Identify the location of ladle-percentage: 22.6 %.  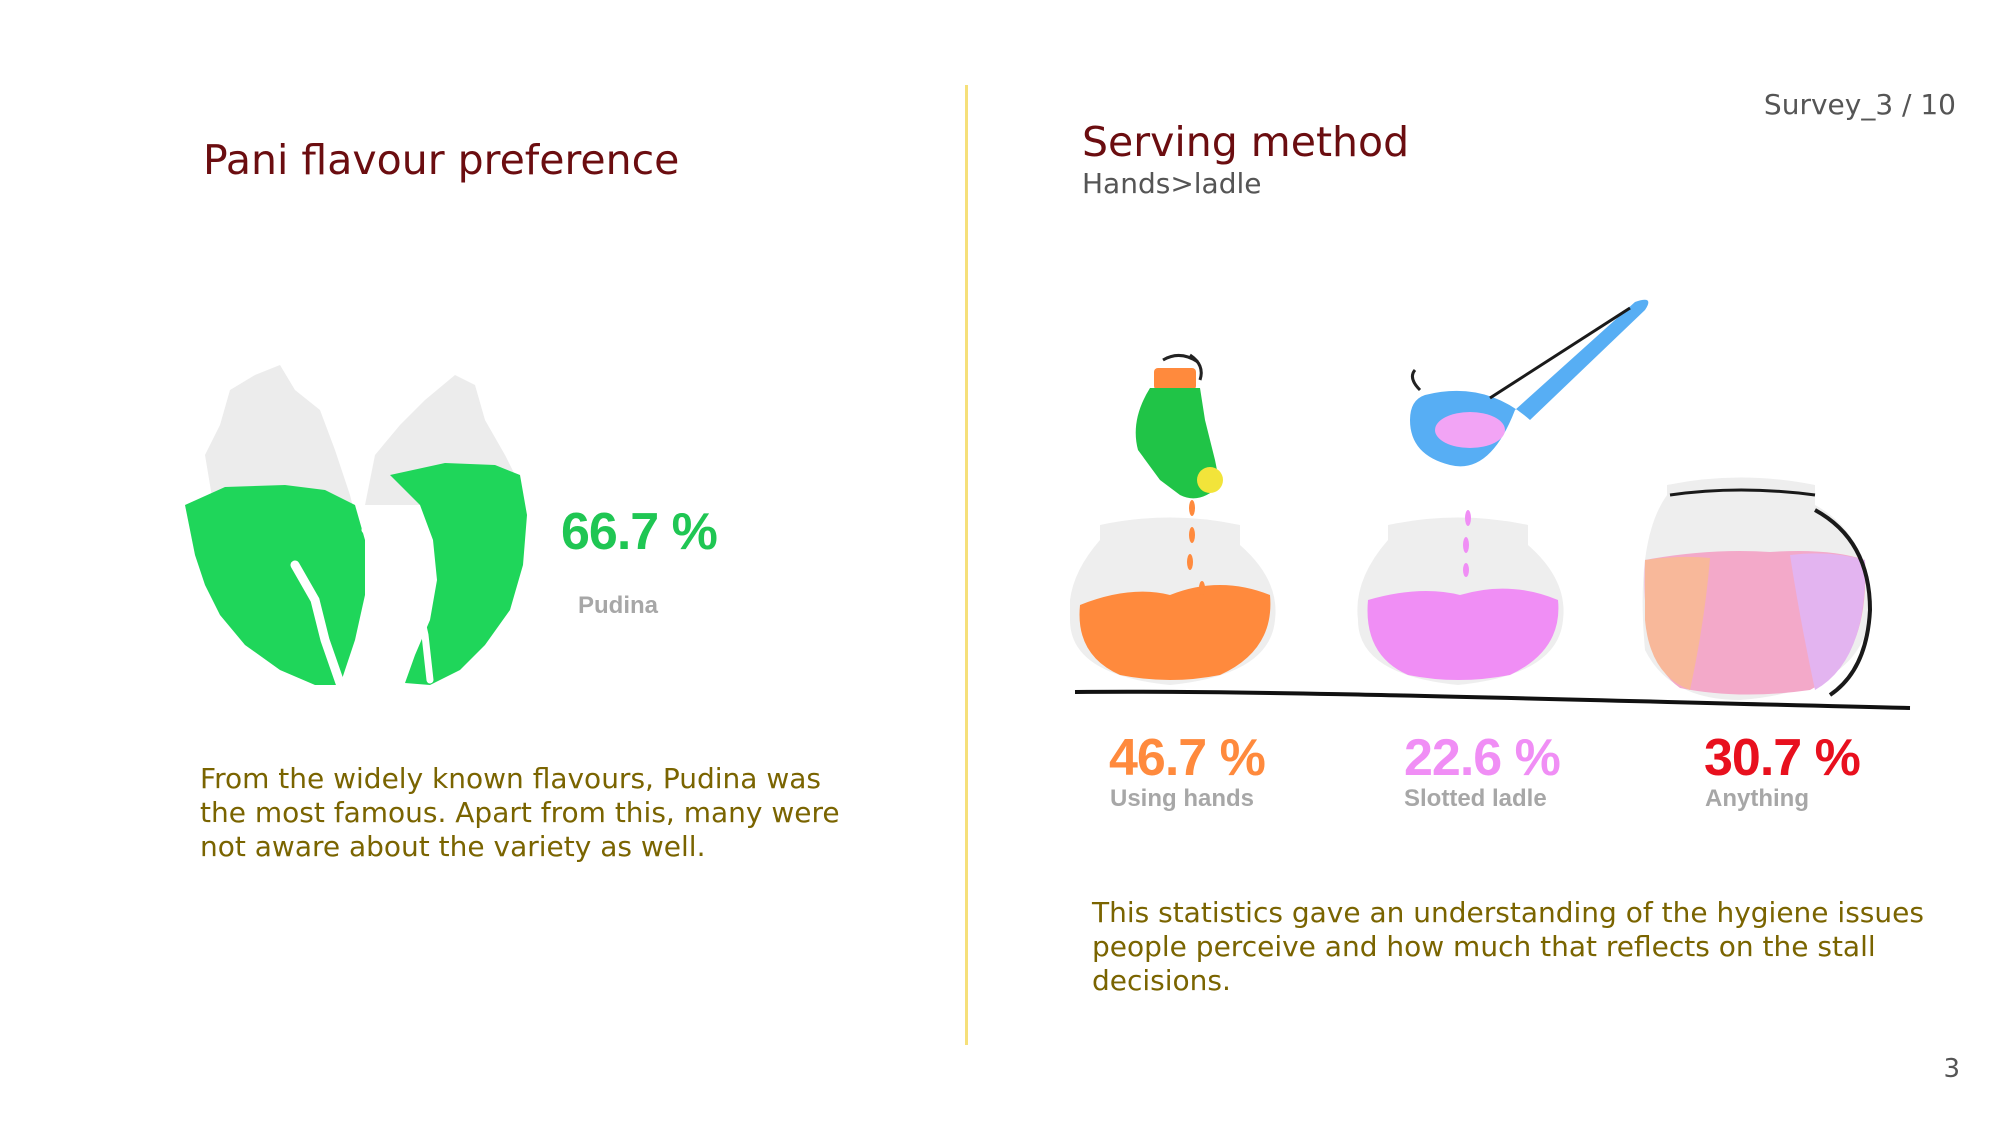
(1482, 758).